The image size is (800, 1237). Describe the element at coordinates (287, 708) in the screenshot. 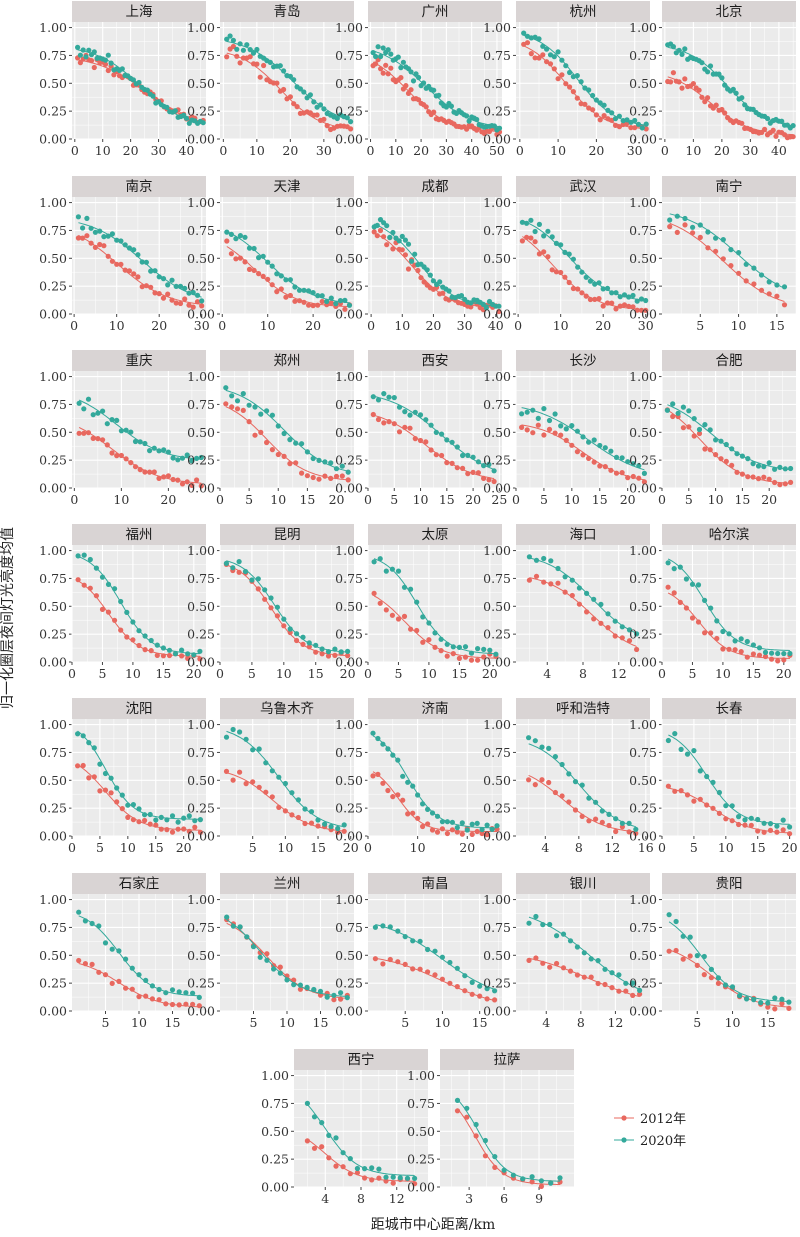

I see `facet-strip` at that location.